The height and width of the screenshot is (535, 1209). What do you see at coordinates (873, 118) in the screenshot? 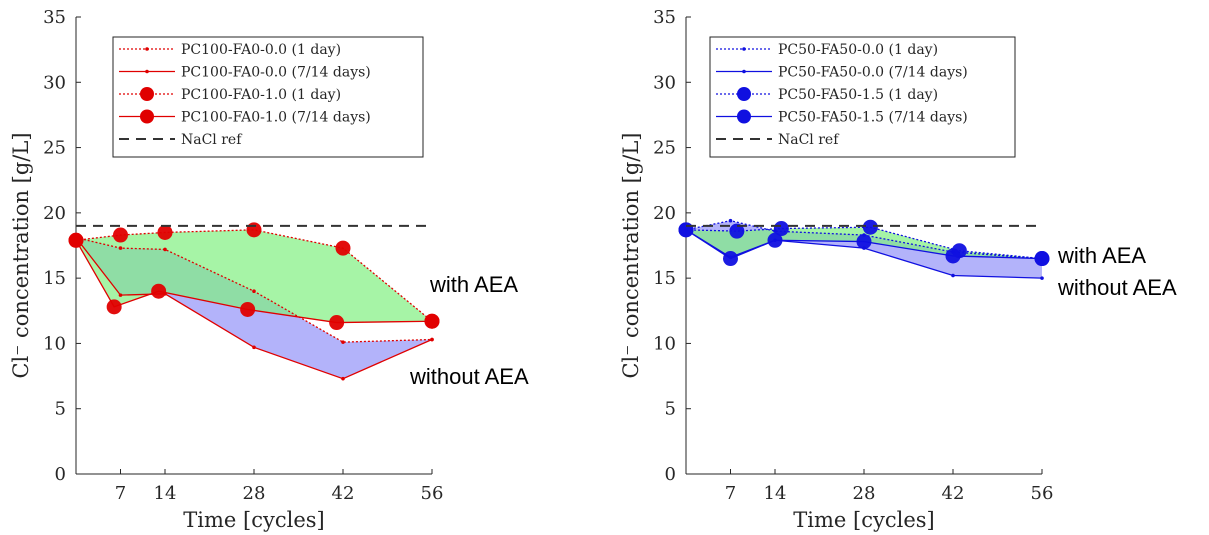
I see `legend-entry-label: PC50-FA50-1.5 (7/14 days)` at bounding box center [873, 118].